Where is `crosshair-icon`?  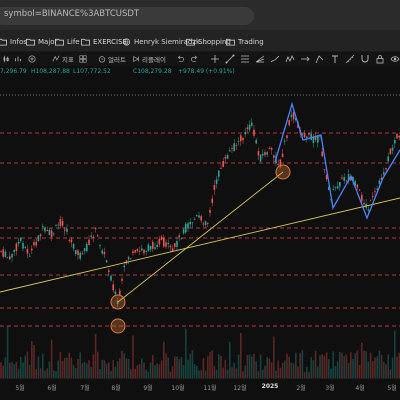
crosshair-icon is located at coordinates (215, 59).